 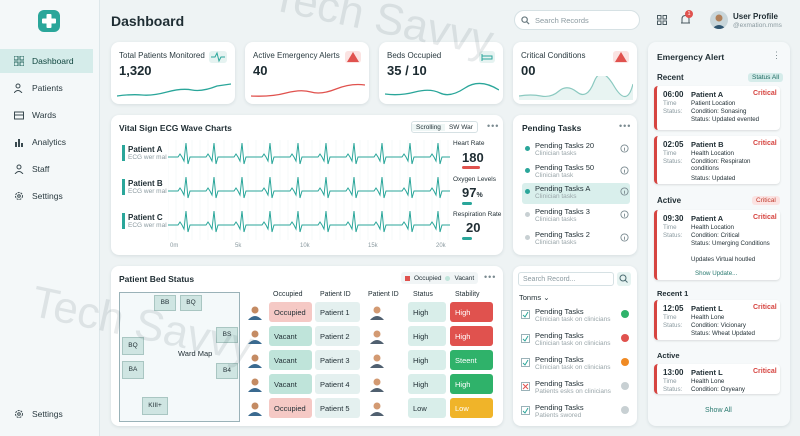 What do you see at coordinates (309, 190) in the screenshot?
I see `ecg-waves` at bounding box center [309, 190].